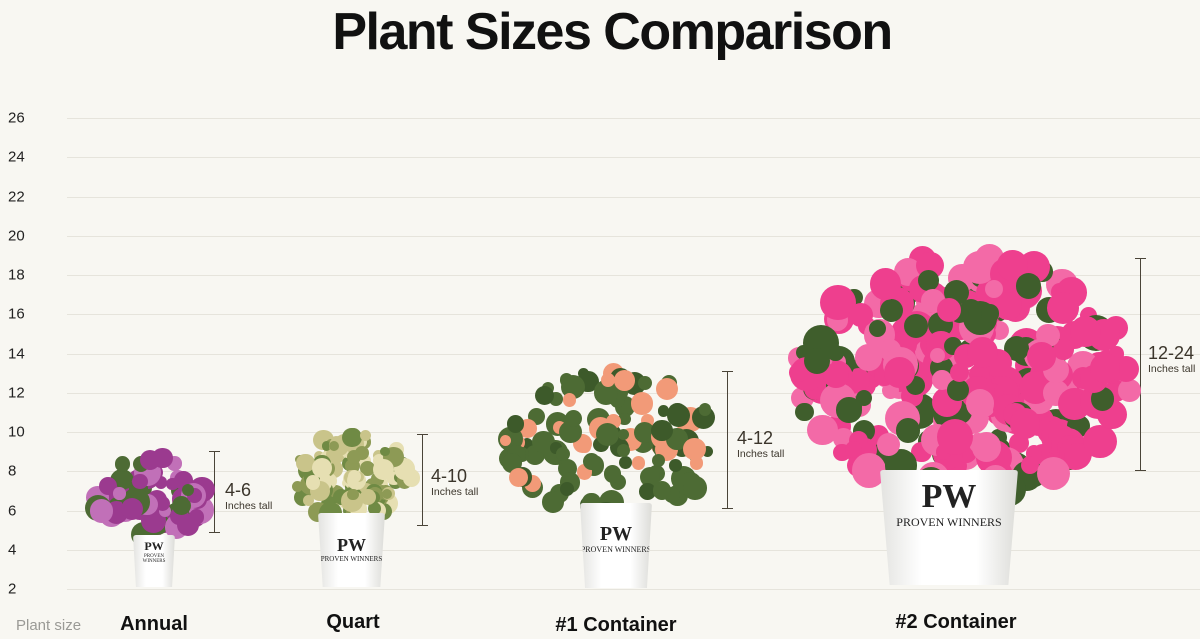  What do you see at coordinates (449, 476) in the screenshot?
I see `range-value: 4-10` at bounding box center [449, 476].